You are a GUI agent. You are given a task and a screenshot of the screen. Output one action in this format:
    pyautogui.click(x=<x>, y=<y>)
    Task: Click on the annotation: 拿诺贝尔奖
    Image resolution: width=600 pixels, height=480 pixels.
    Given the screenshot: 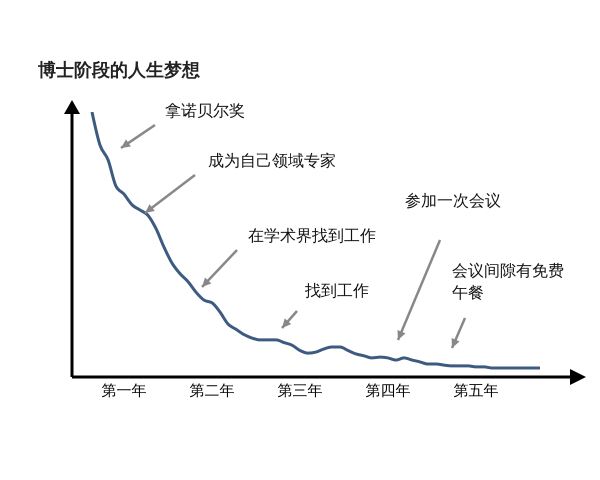 What is the action you would take?
    pyautogui.click(x=205, y=111)
    